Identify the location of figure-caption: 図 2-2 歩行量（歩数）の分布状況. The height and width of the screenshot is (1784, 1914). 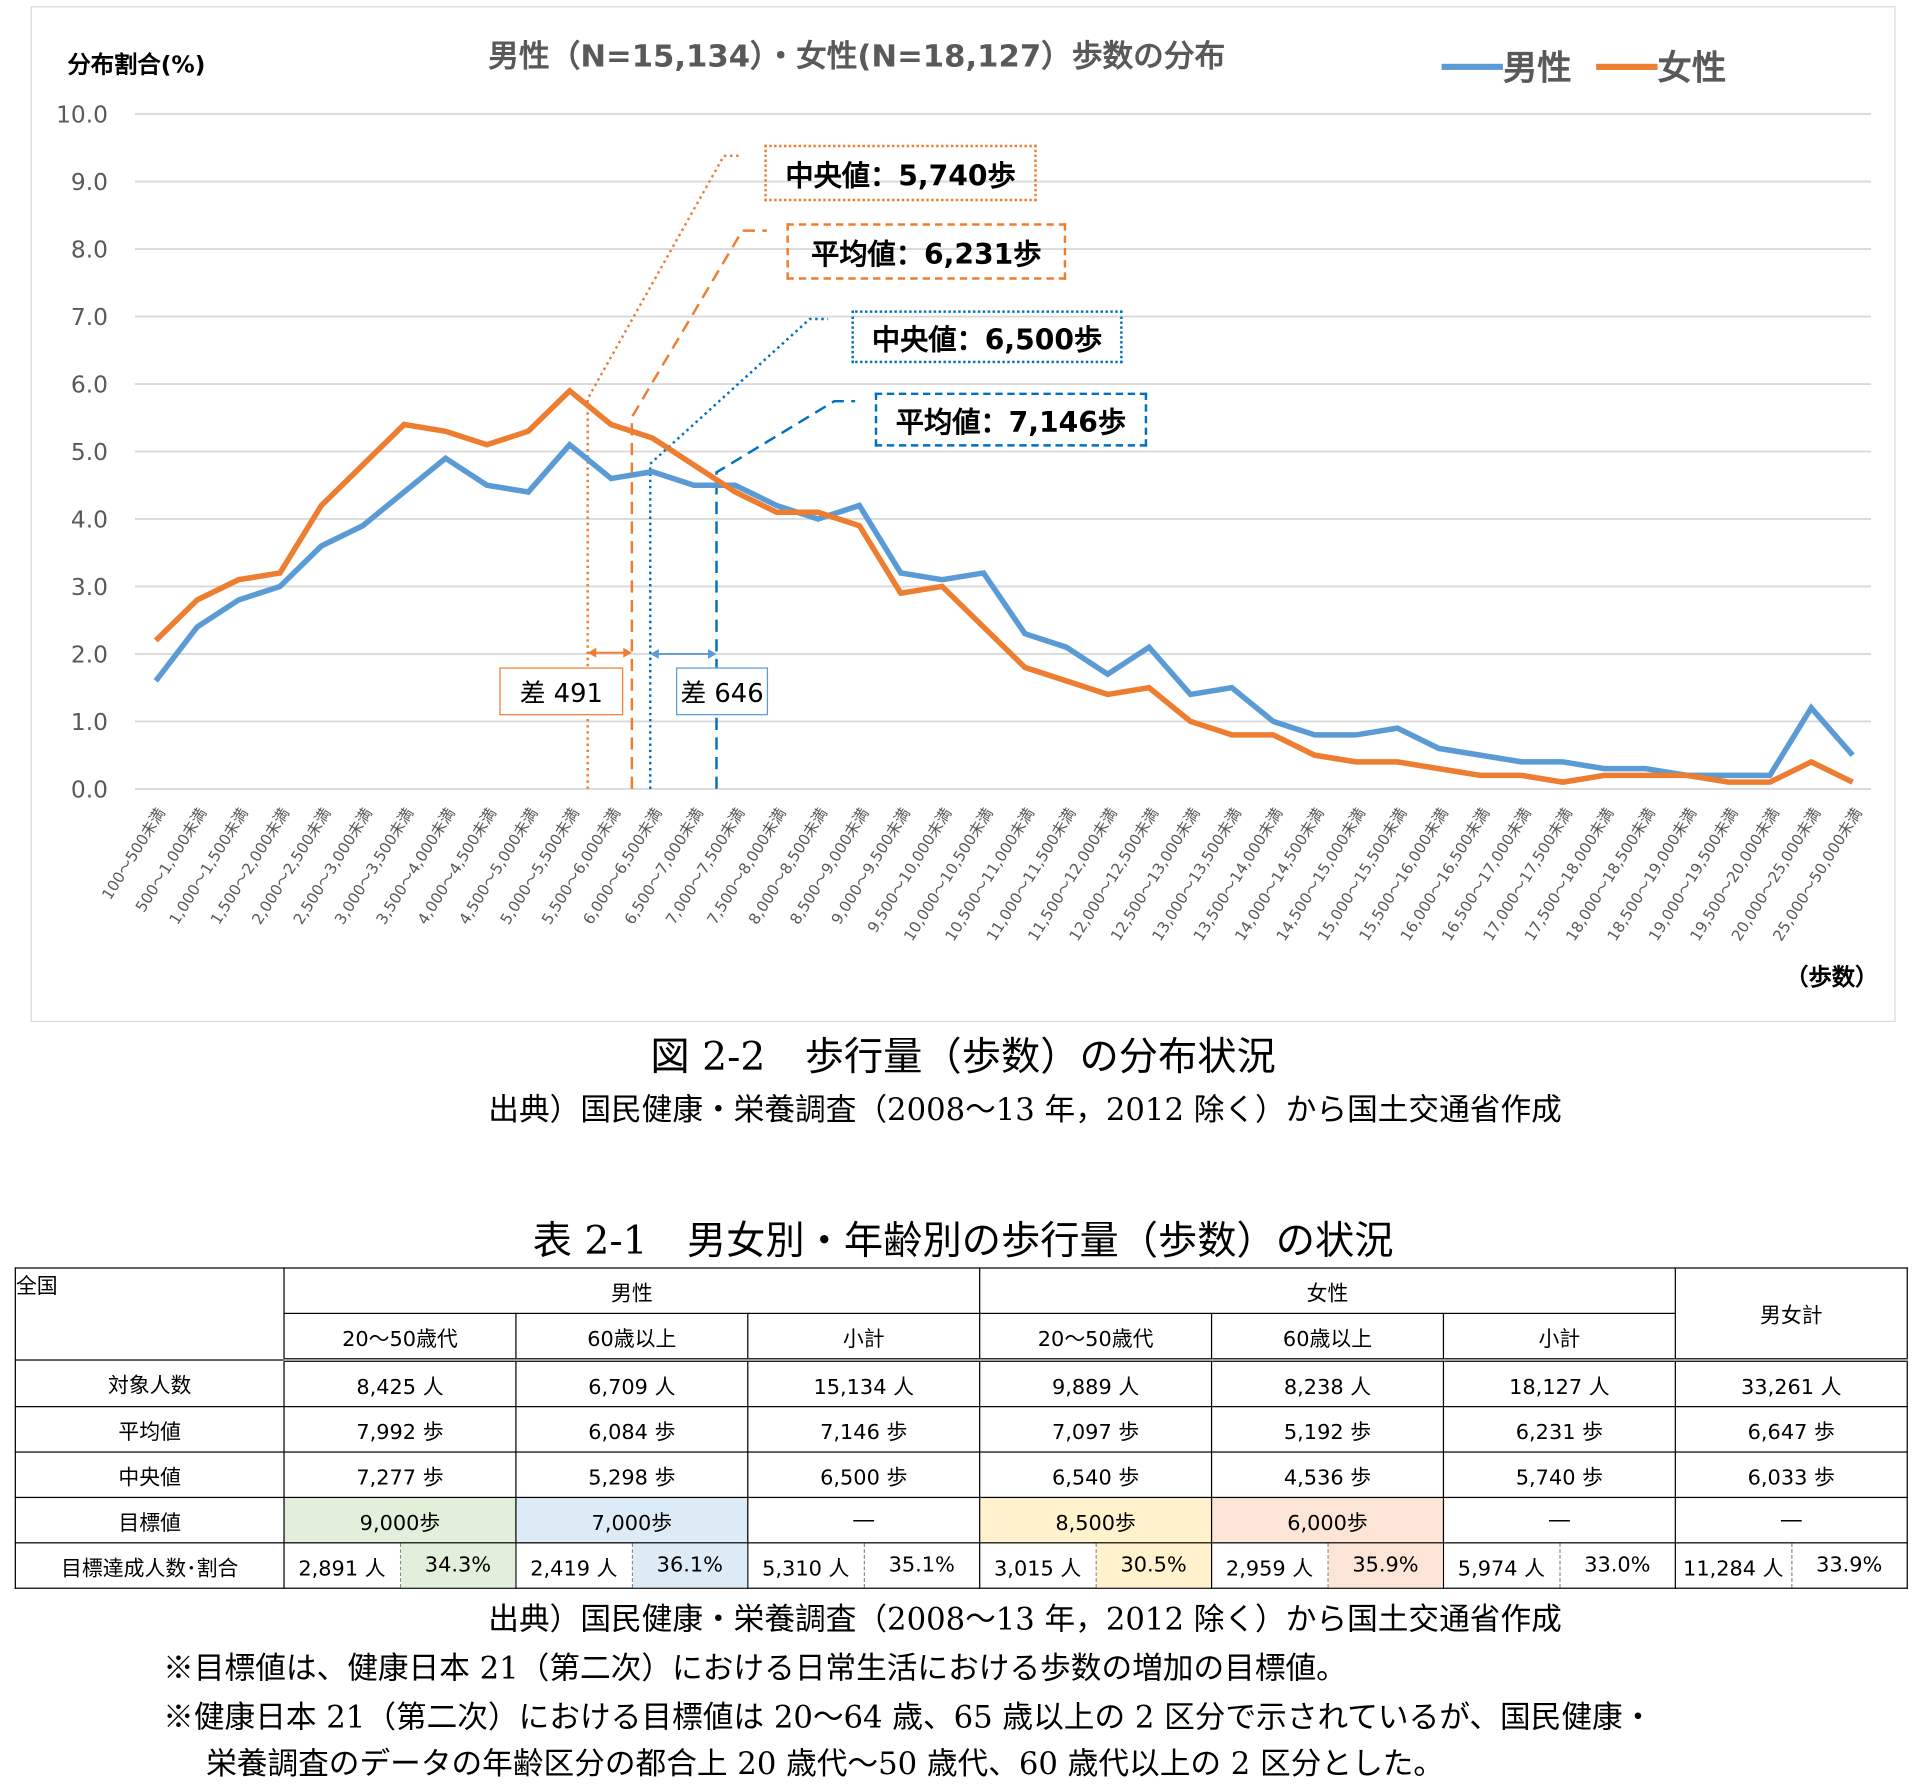
(957, 1054).